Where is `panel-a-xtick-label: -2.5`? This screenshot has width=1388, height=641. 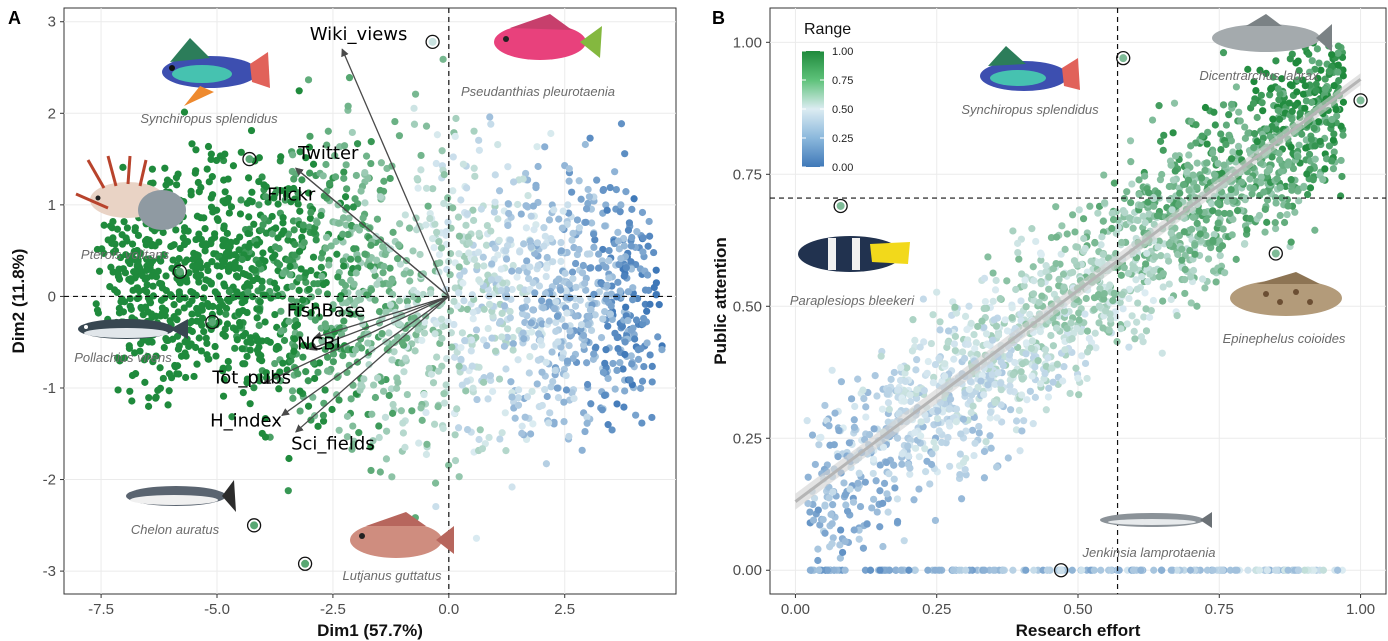
panel-a-xtick-label: -2.5 is located at coordinates (333, 609).